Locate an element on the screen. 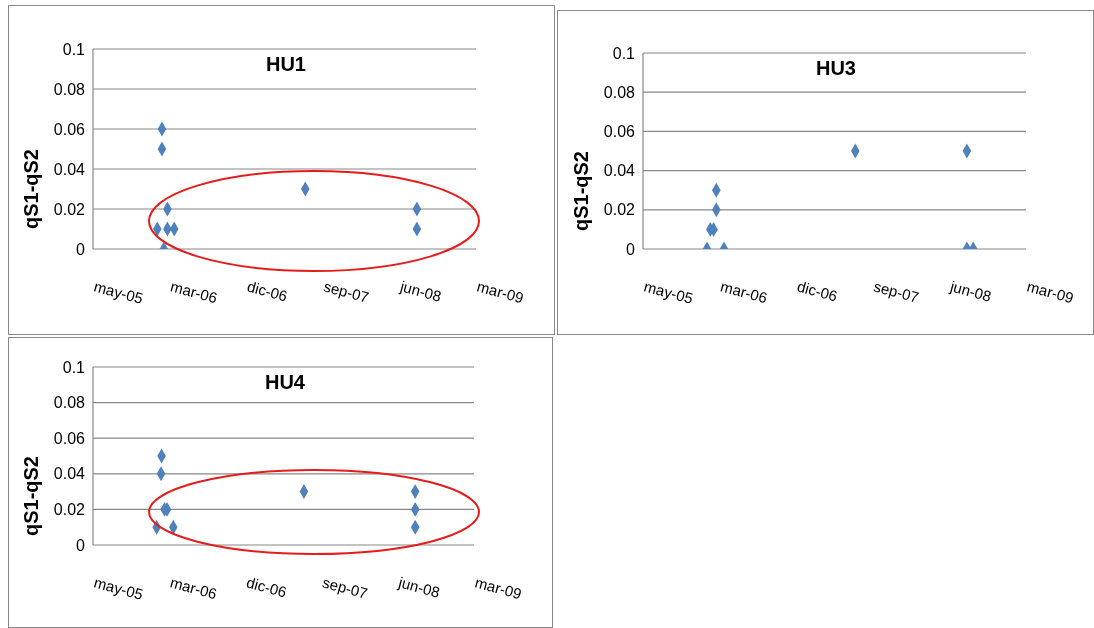 Image resolution: width=1094 pixels, height=628 pixels. chart-title: HU3 is located at coordinates (836, 68).